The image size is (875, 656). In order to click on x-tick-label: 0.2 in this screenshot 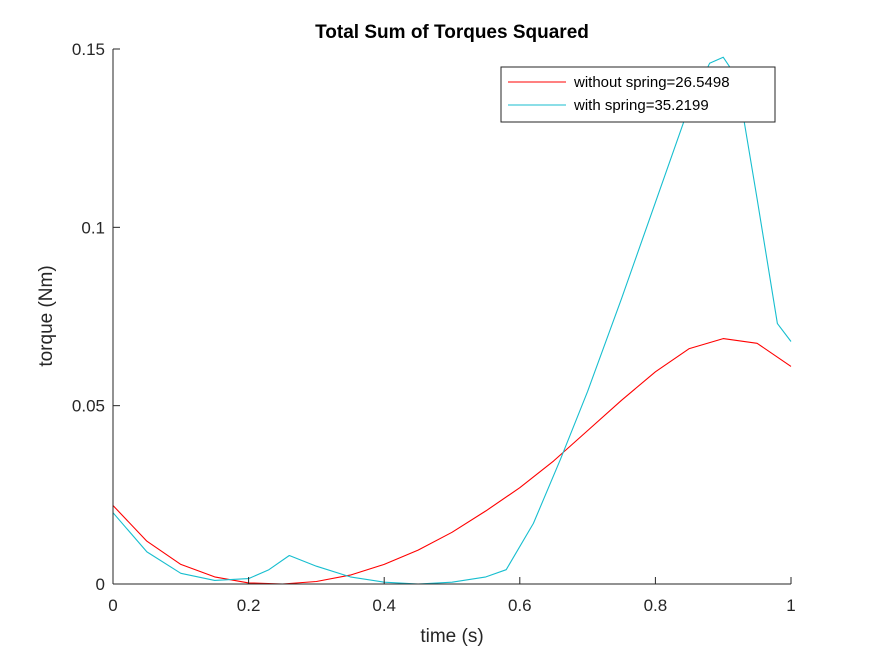, I will do `click(249, 605)`.